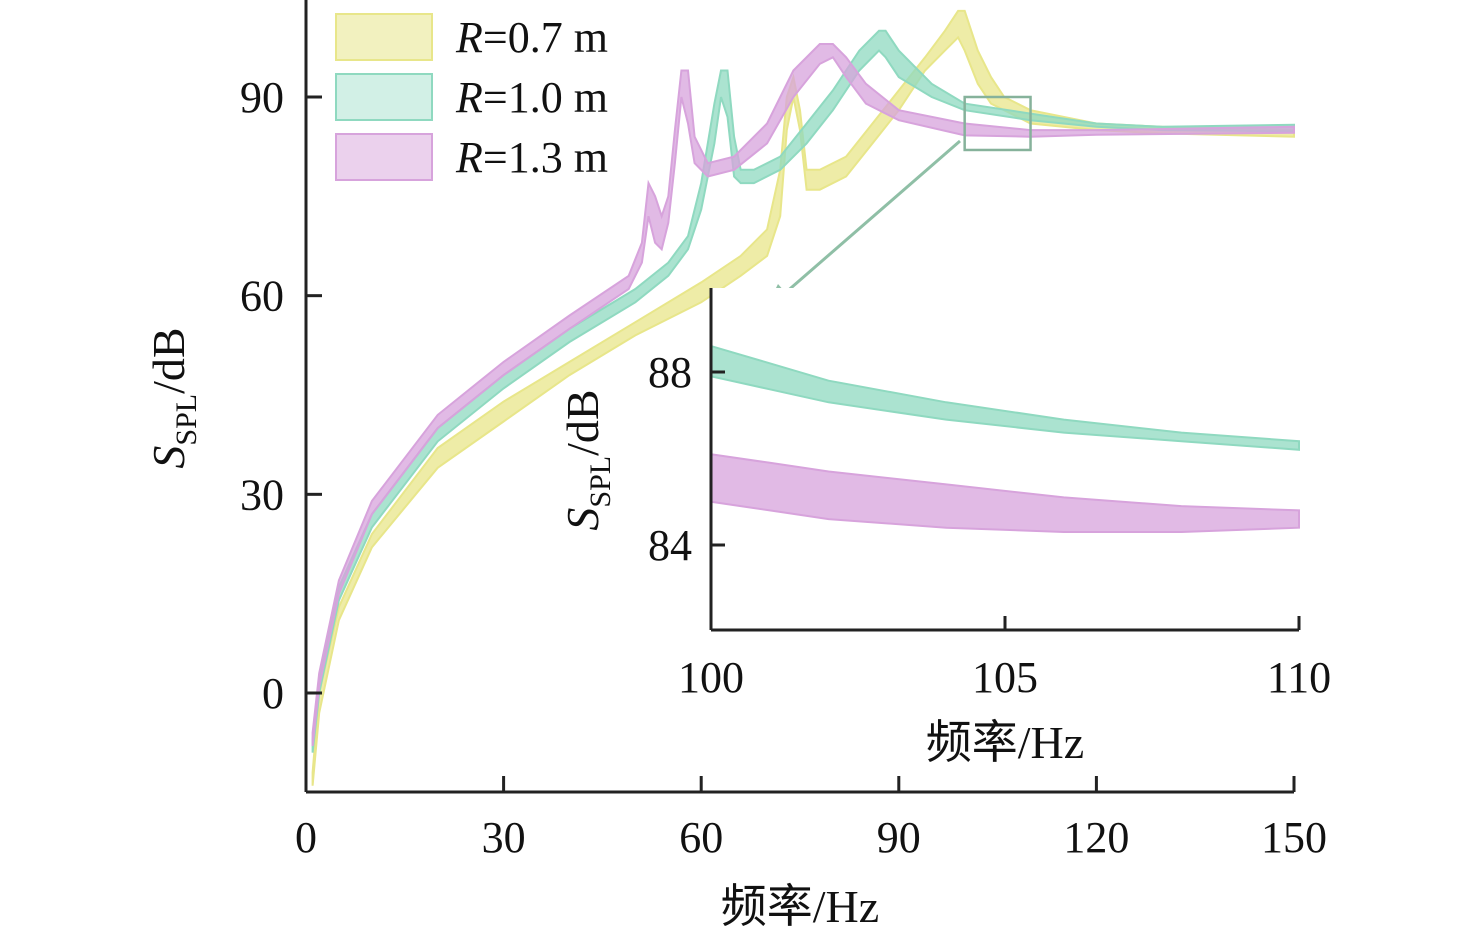 This screenshot has height=940, width=1476. What do you see at coordinates (800, 906) in the screenshot?
I see `main-x-axis-label: 频率/Hz` at bounding box center [800, 906].